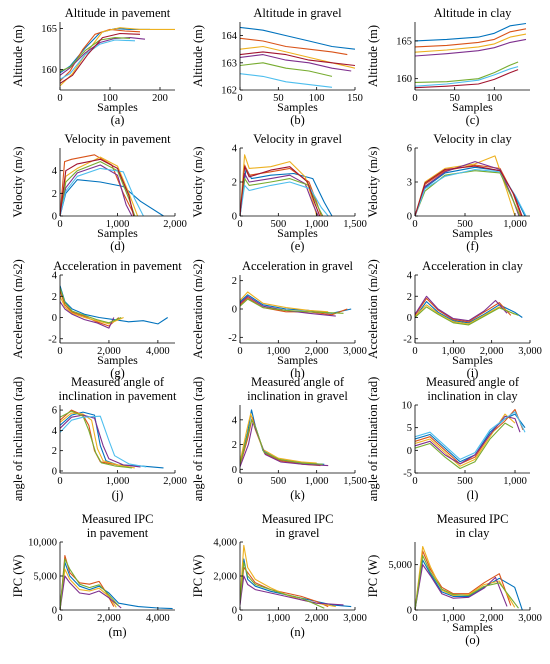  What do you see at coordinates (229, 63) in the screenshot?
I see `y-tick-label: 163` at bounding box center [229, 63].